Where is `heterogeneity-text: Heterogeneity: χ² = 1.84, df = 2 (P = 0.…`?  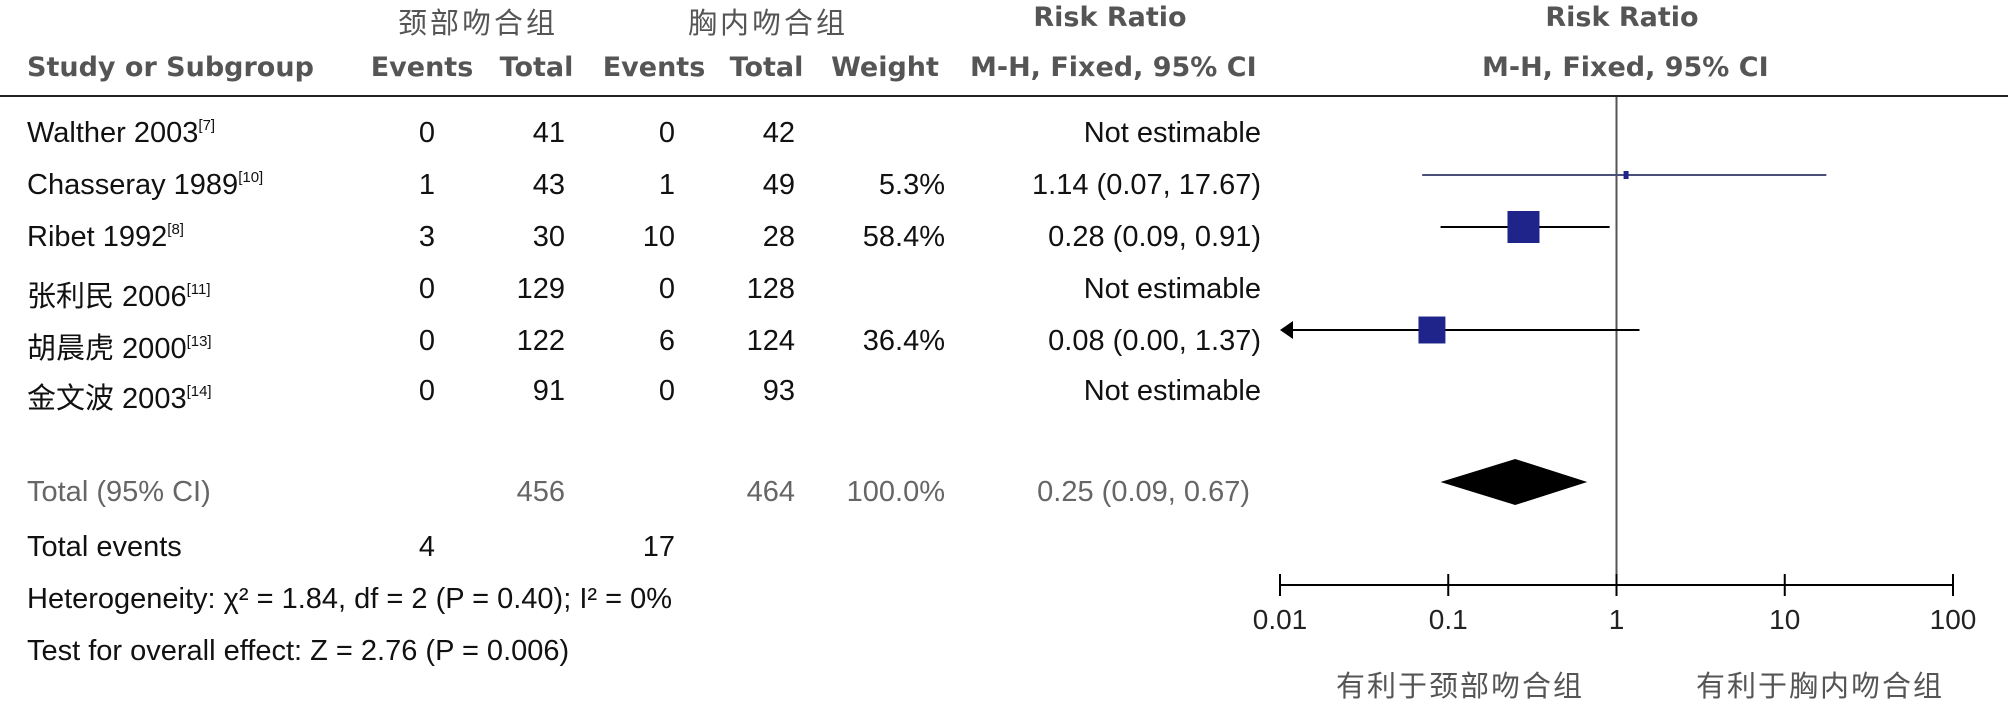 heterogeneity-text: Heterogeneity: χ² = 1.84, df = 2 (P = 0.… is located at coordinates (349, 599).